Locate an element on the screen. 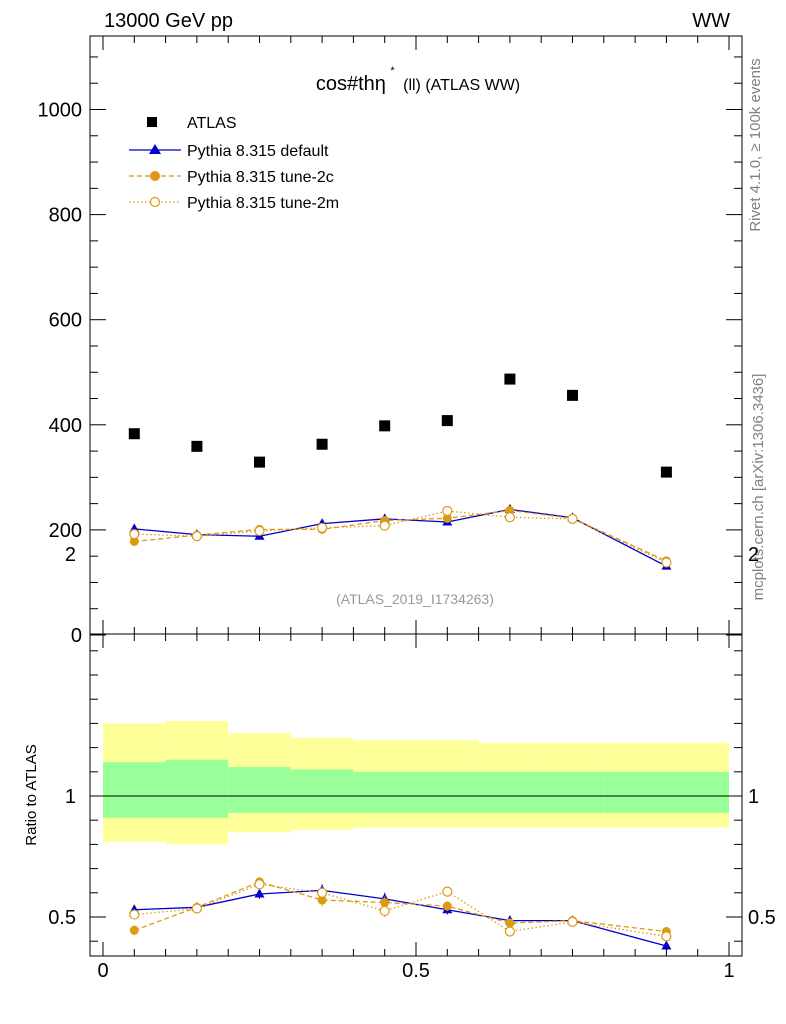 Image resolution: width=786 pixels, height=1024 pixels. x-tick-labels: 0 0.5 1 is located at coordinates (415, 971).